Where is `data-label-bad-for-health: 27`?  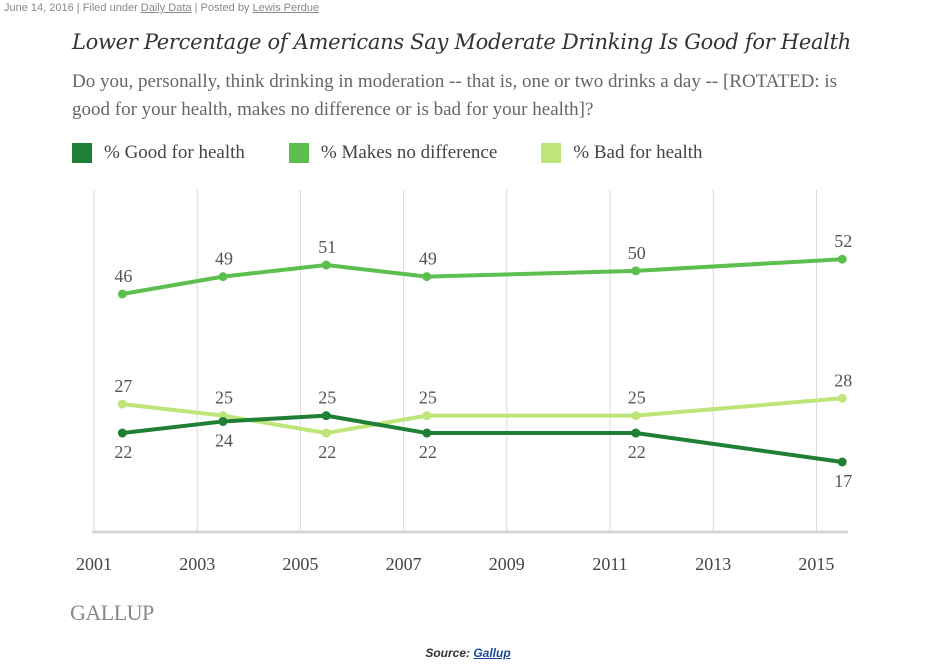 data-label-bad-for-health: 27 is located at coordinates (123, 386).